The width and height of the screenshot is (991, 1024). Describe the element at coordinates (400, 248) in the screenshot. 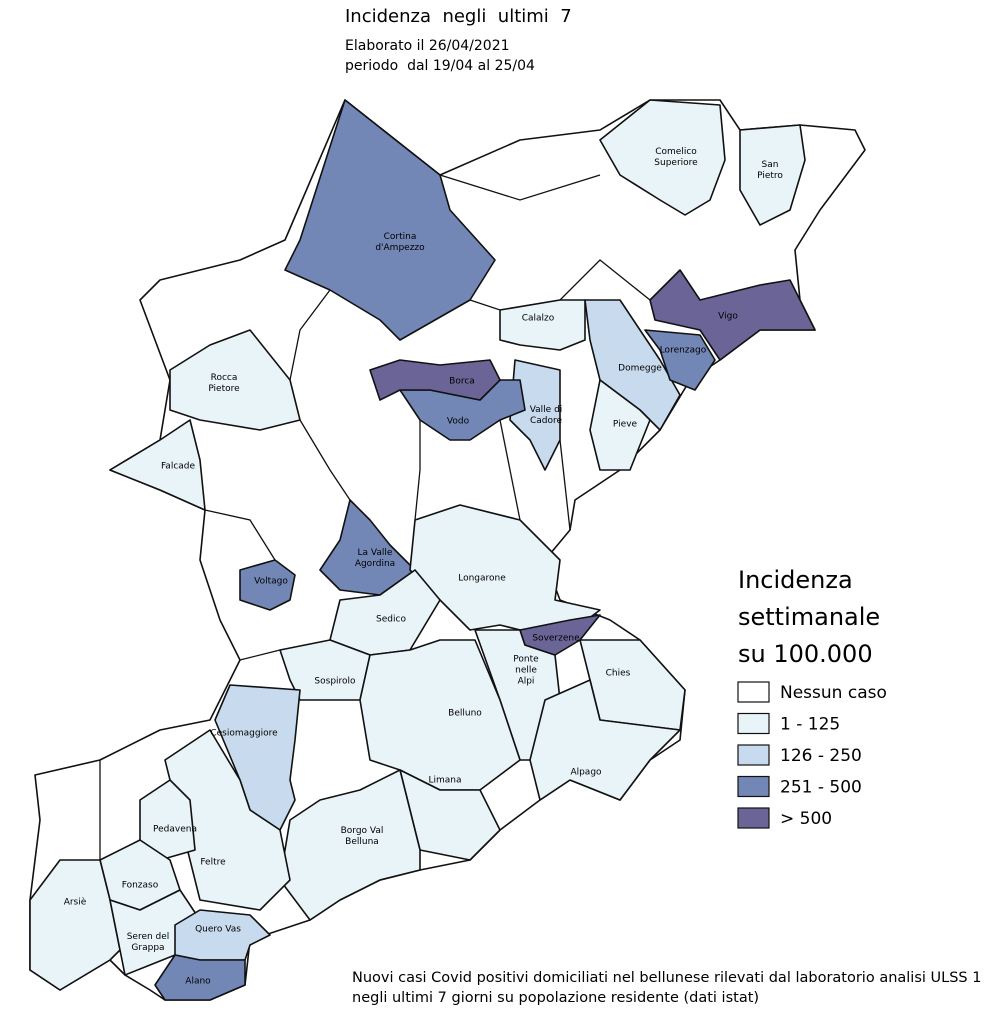

I see `municipality-label: d'Ampezzo` at that location.